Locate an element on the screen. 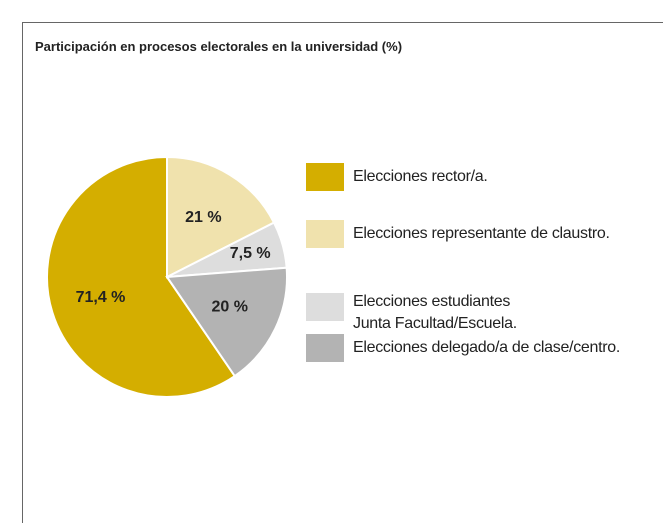 The width and height of the screenshot is (664, 523). legend-item: Elecciones representante de claustro. is located at coordinates (458, 234).